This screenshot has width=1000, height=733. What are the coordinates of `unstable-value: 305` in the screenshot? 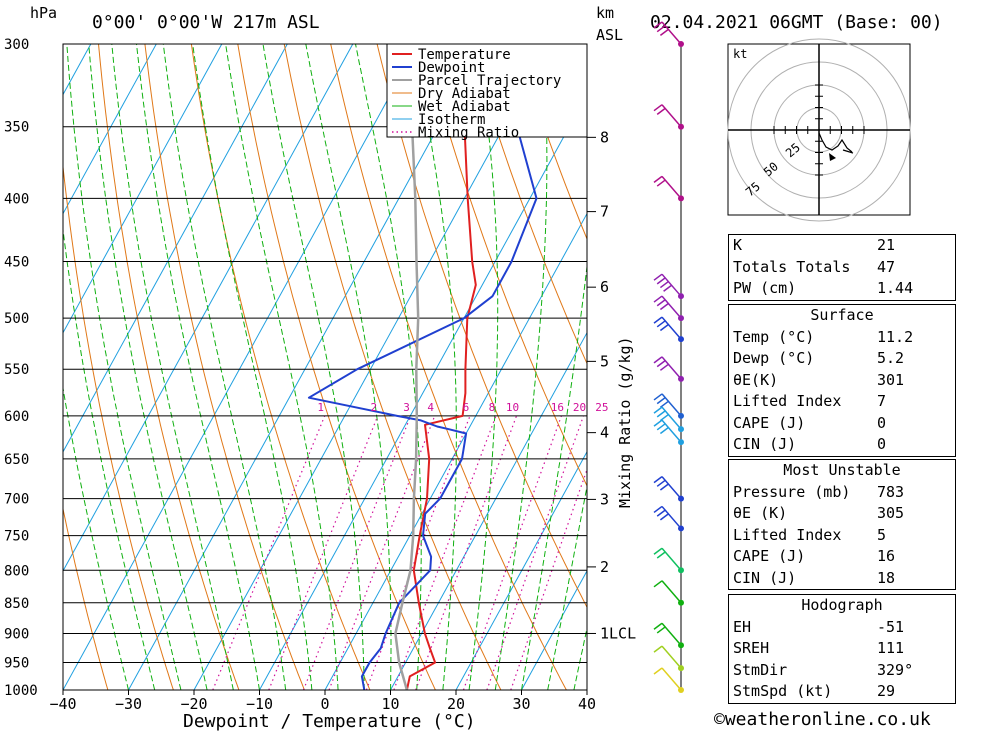 It's located at (891, 513).